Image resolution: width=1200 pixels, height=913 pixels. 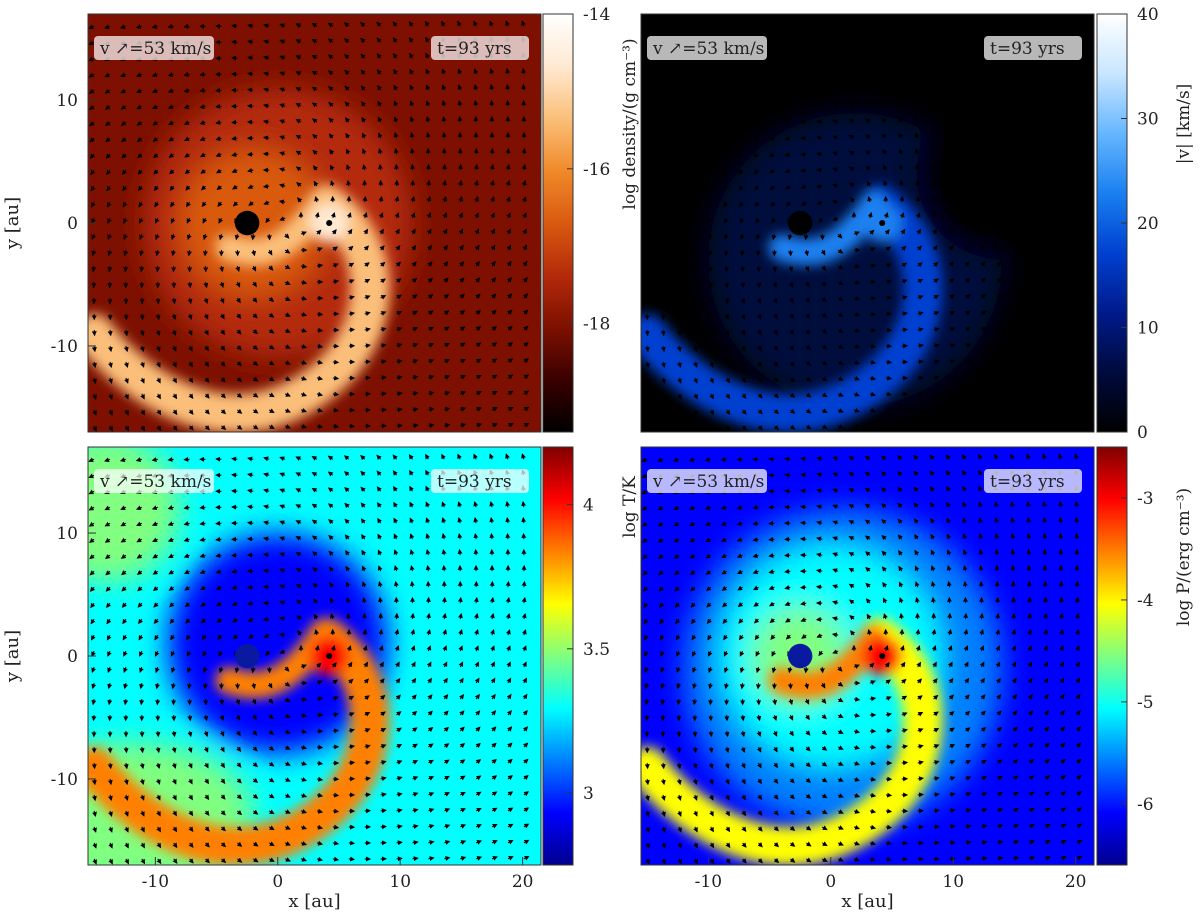 What do you see at coordinates (12, 656) in the screenshot?
I see `y-axis-label: y [au]` at bounding box center [12, 656].